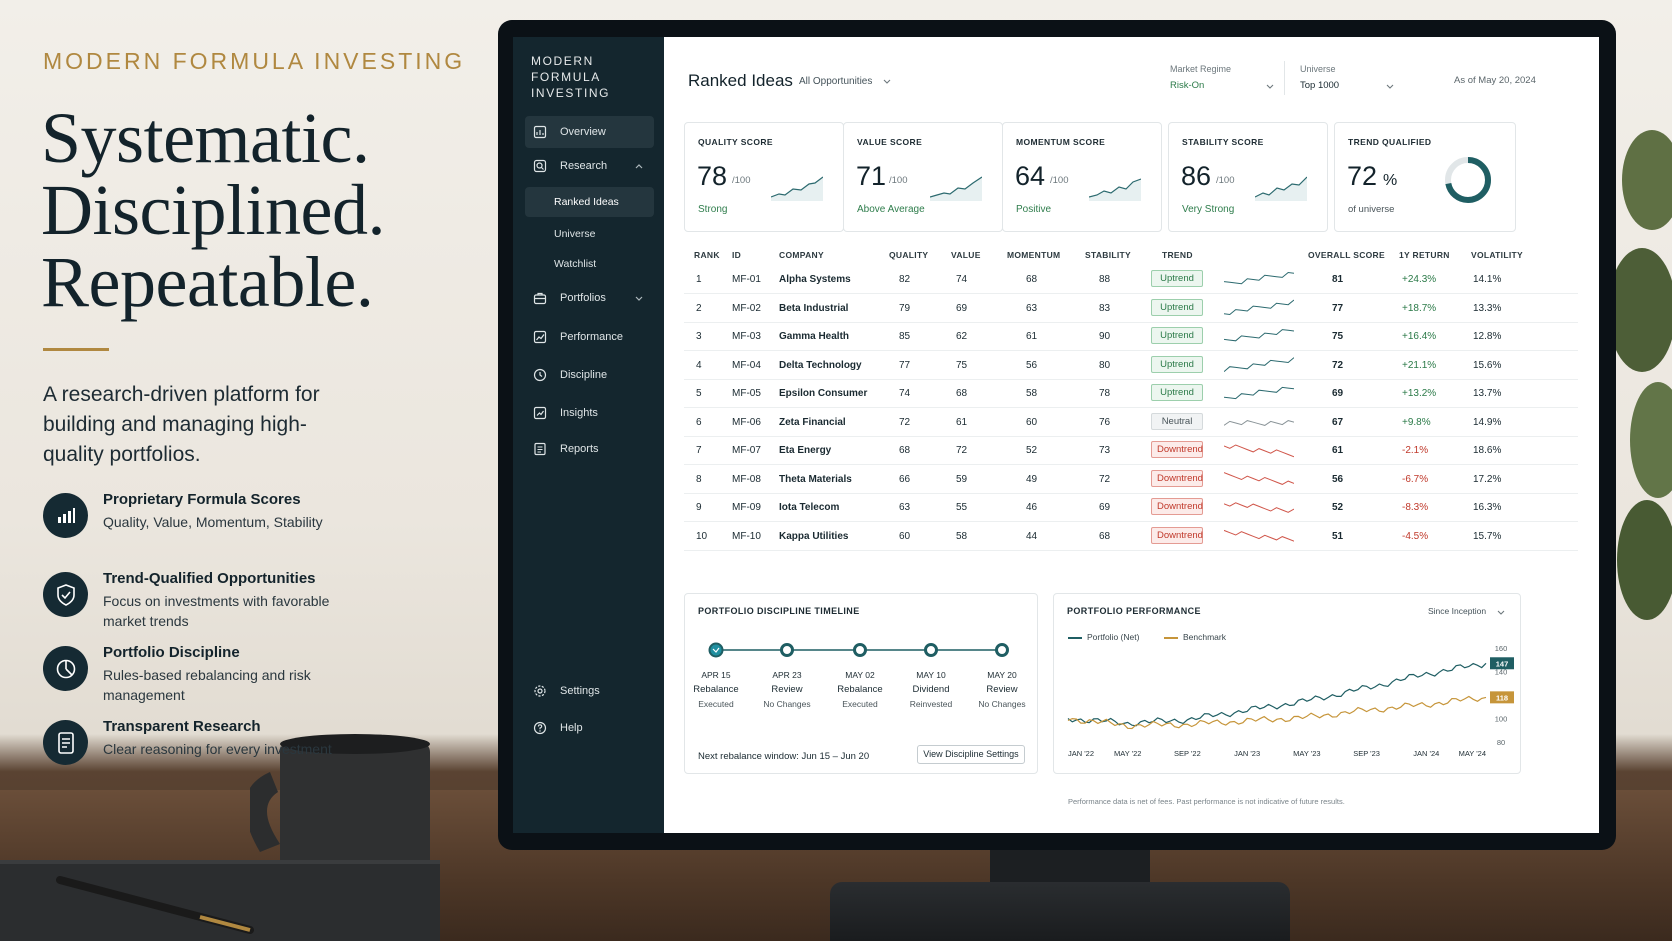 The height and width of the screenshot is (941, 1672). Describe the element at coordinates (801, 255) in the screenshot. I see `column-header: COMPANY` at that location.